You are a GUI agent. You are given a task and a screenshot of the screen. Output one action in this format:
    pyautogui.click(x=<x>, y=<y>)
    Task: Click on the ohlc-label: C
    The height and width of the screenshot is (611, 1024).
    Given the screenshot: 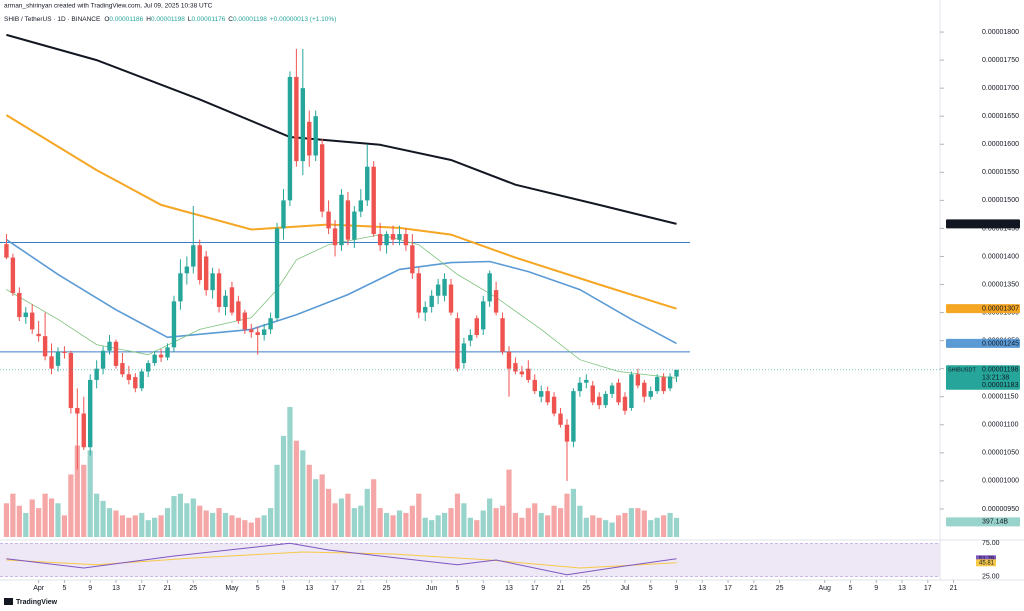 What is the action you would take?
    pyautogui.click(x=230, y=19)
    